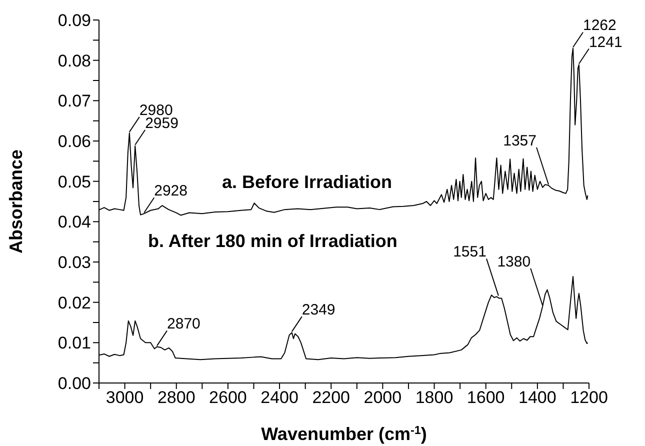  I want to click on y-tick-label: 0.04, so click(74, 222).